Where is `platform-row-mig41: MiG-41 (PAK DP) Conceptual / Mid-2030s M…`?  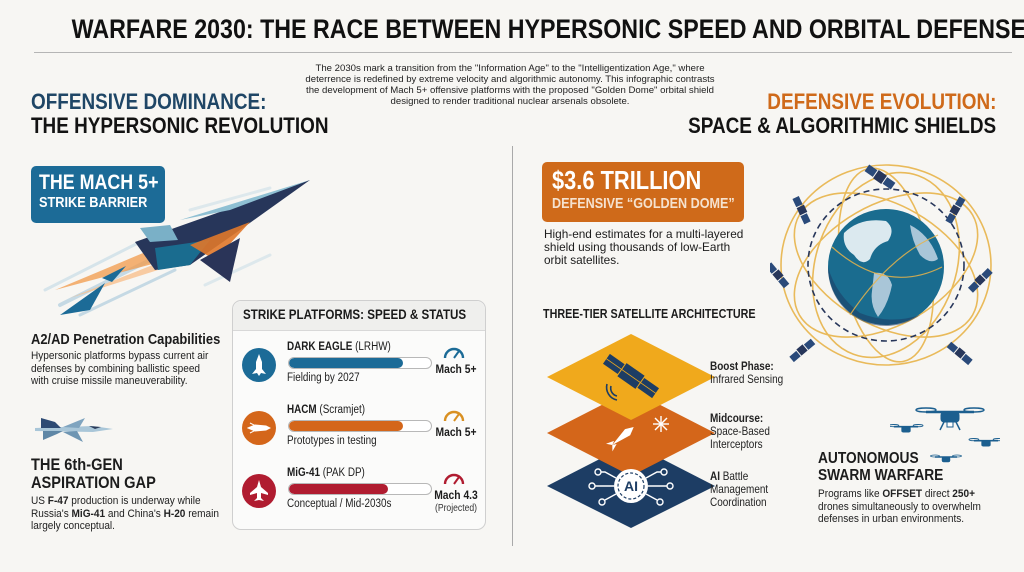 platform-row-mig41: MiG-41 (PAK DP) Conceptual / Mid-2030s M… is located at coordinates (360, 497).